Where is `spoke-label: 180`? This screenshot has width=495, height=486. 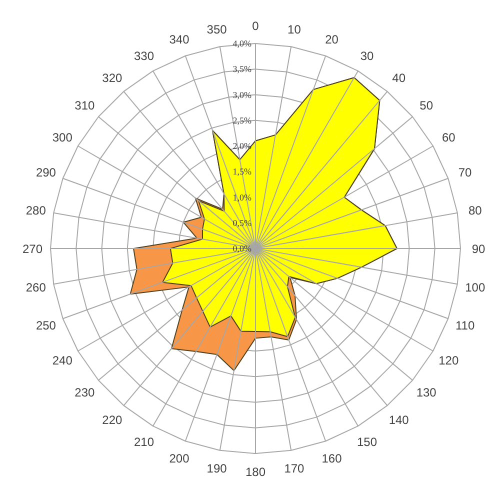 spoke-label: 180 is located at coordinates (255, 472).